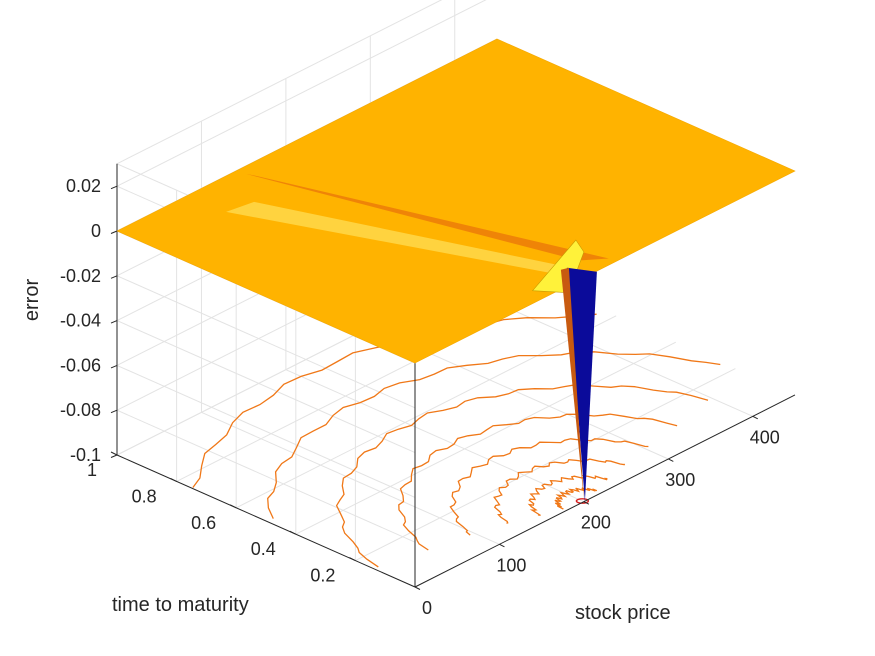 The image size is (875, 656). What do you see at coordinates (405, 238) in the screenshot?
I see `surface-ridge-highlight` at bounding box center [405, 238].